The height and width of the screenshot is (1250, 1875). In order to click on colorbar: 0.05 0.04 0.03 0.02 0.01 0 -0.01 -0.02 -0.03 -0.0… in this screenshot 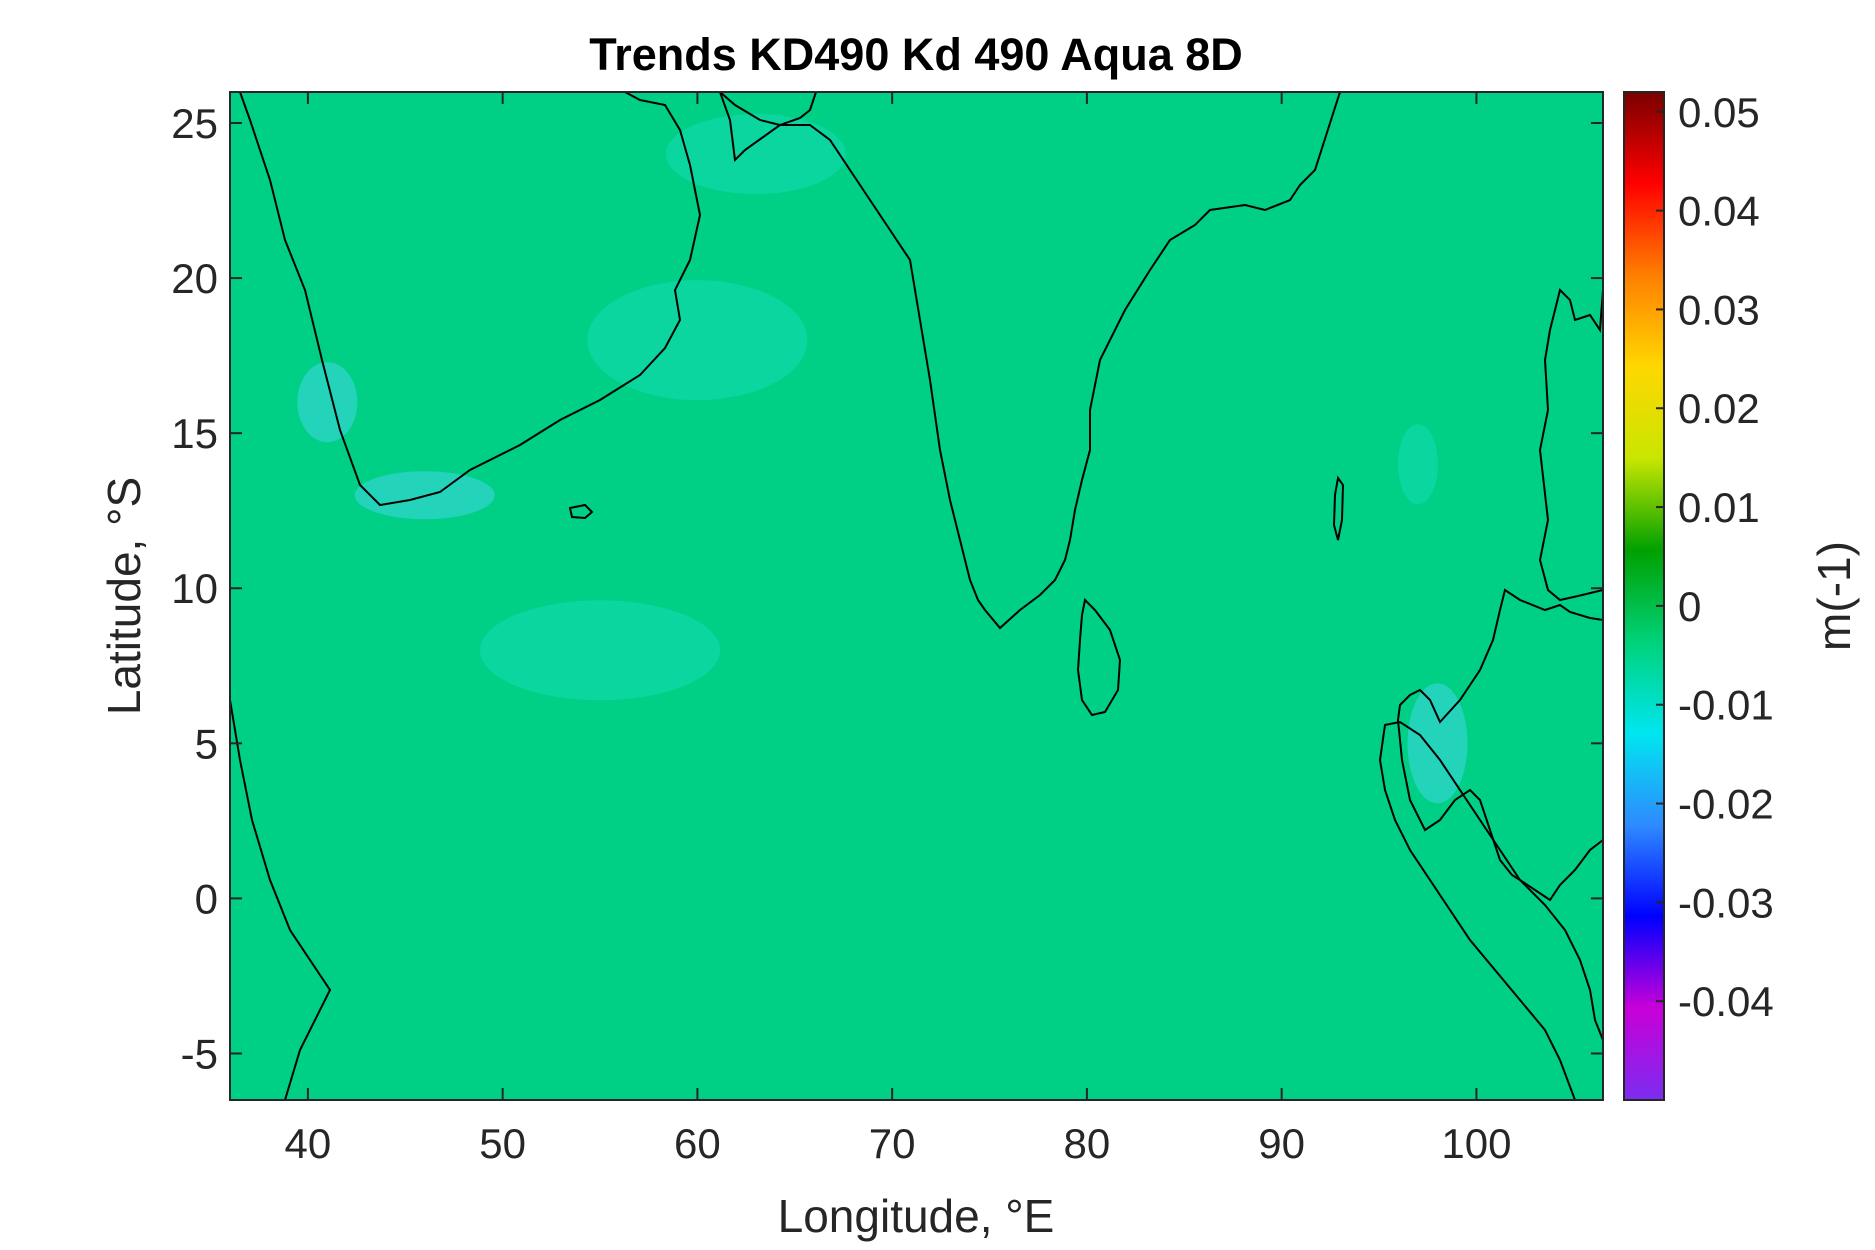, I will do `click(1741, 595)`.